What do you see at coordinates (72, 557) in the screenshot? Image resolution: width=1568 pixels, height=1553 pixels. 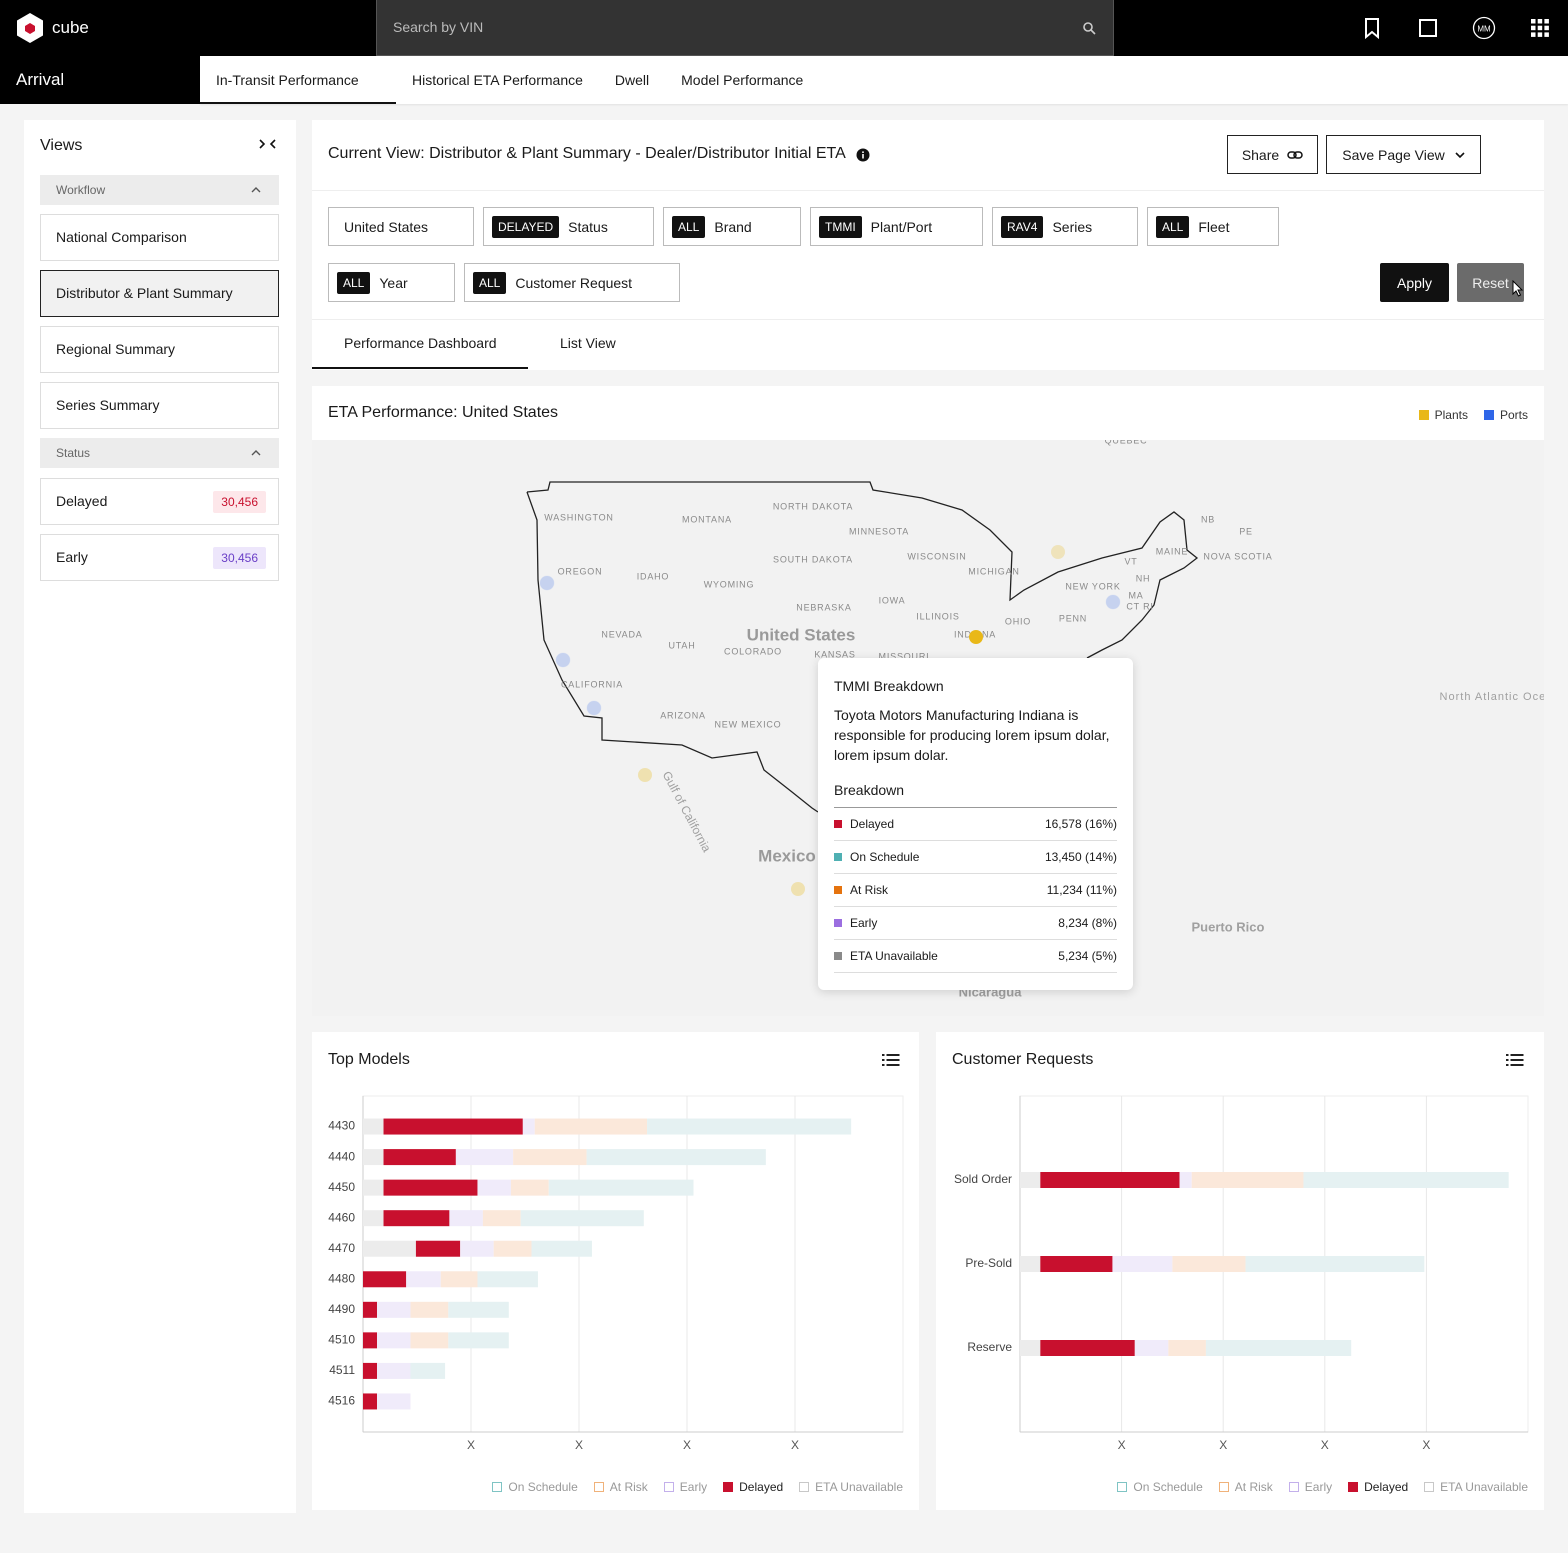 I see `status-label: Early` at bounding box center [72, 557].